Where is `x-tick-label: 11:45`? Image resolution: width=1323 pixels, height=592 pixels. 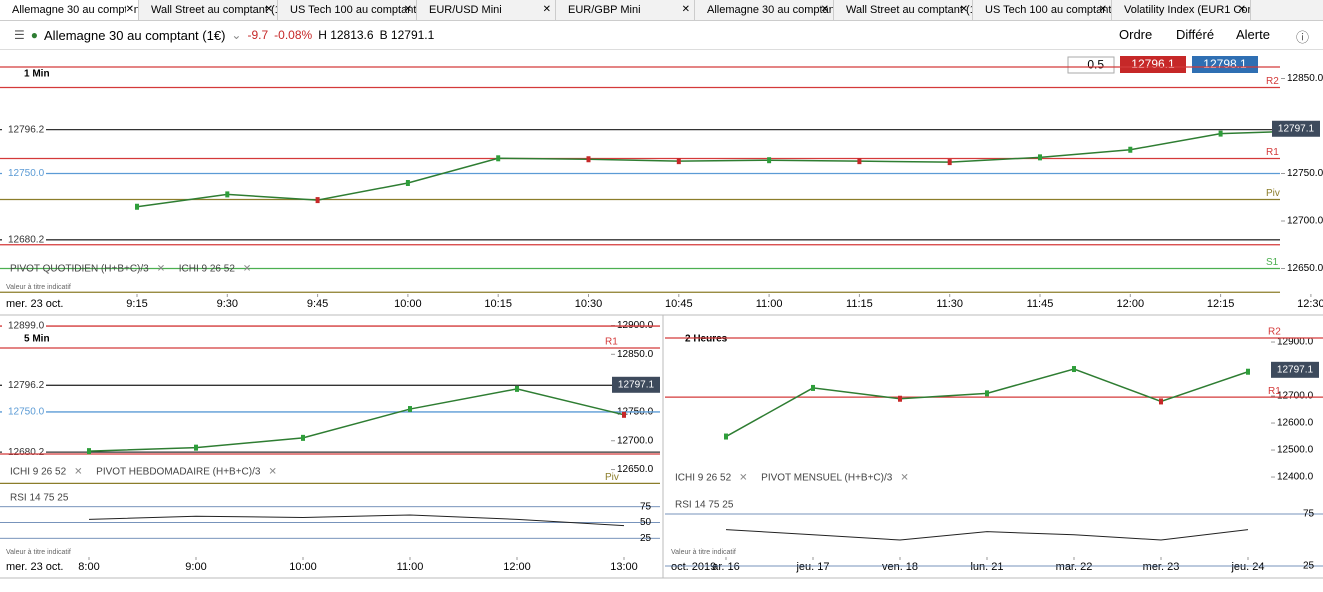
x-tick-label: 11:45 is located at coordinates (1040, 304).